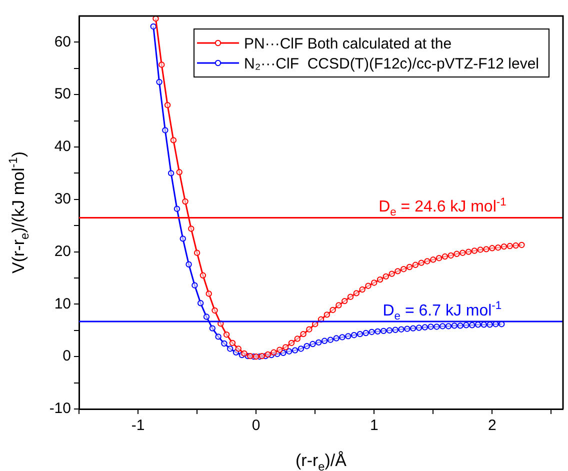  I want to click on x-tick-label: 1, so click(374, 425).